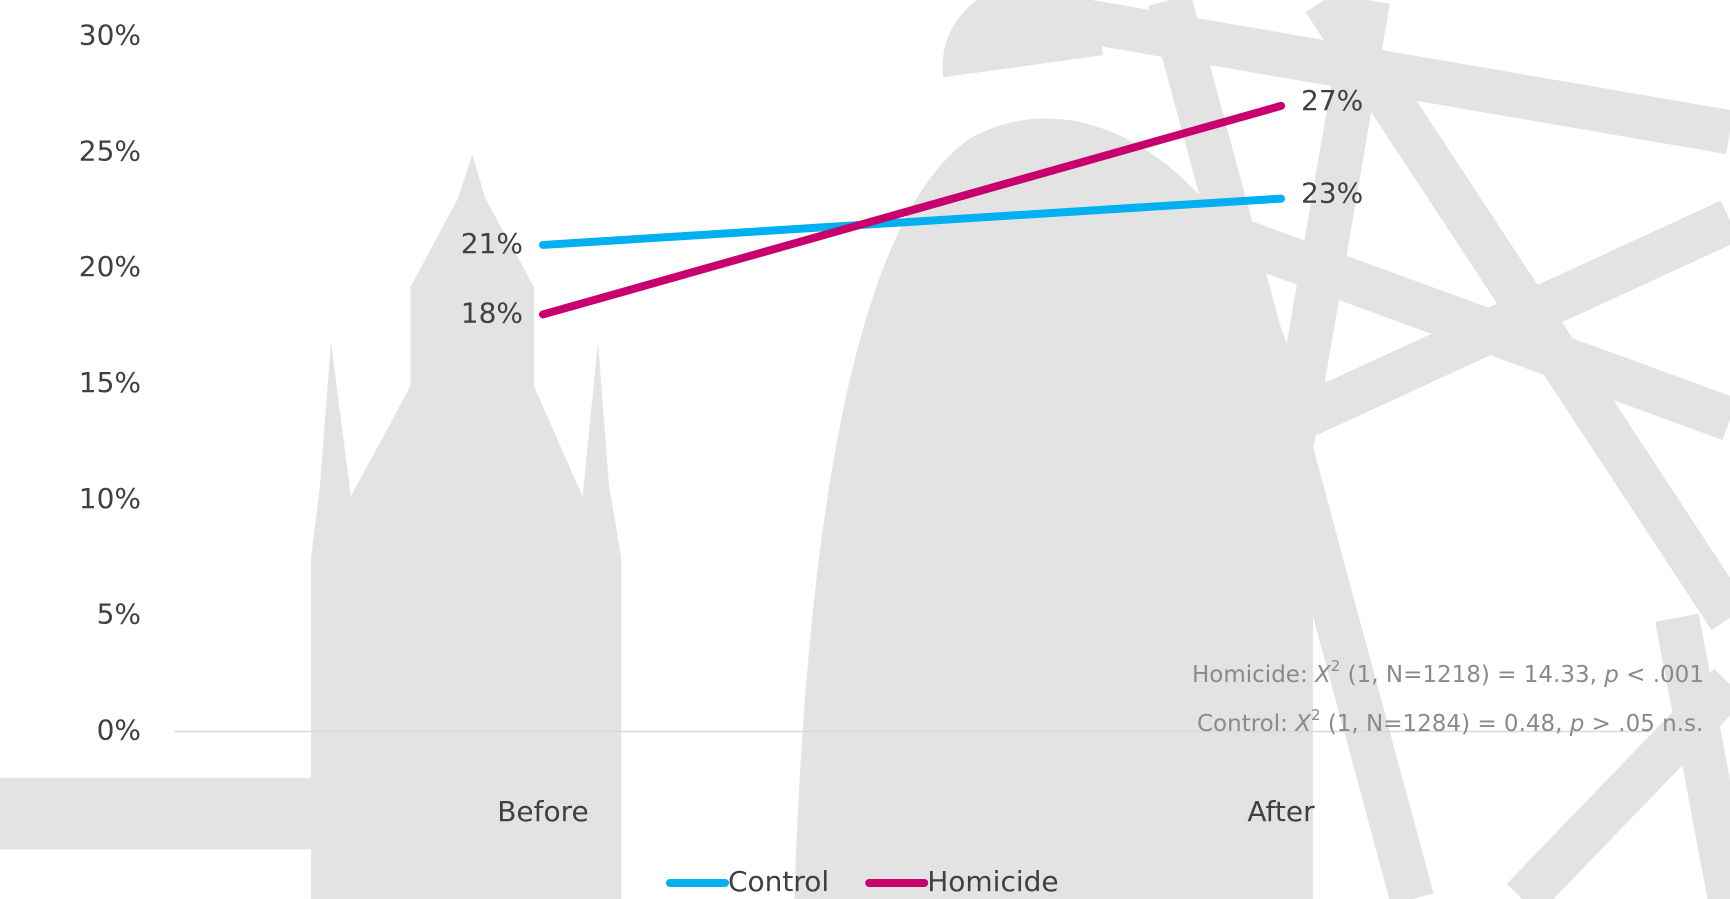 The height and width of the screenshot is (899, 1730). I want to click on legend-label: Control, so click(778, 881).